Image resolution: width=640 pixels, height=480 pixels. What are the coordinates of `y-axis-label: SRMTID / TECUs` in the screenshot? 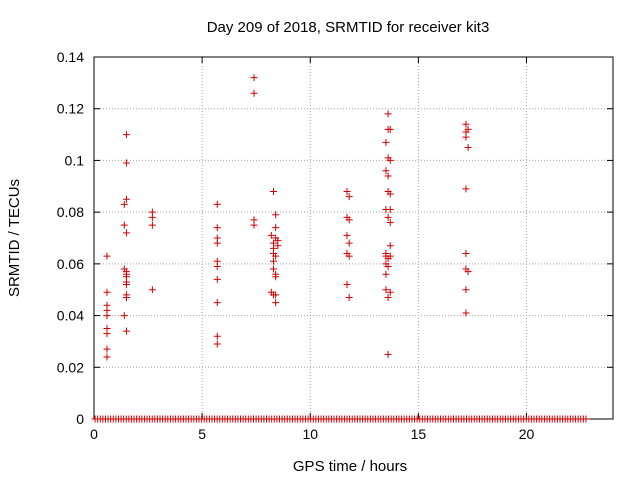 It's located at (14, 238).